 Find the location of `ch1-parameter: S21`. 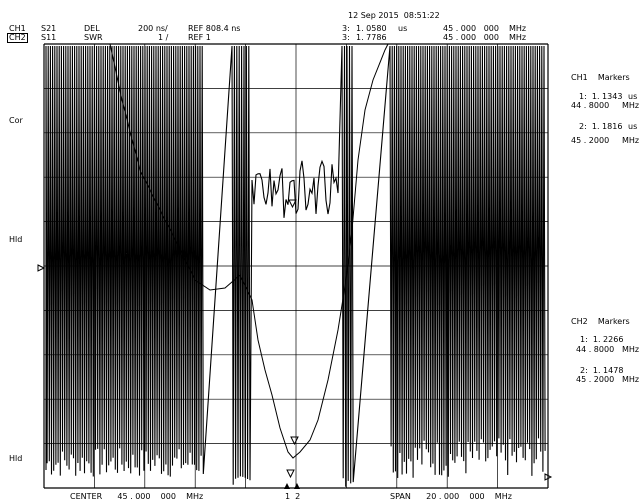

ch1-parameter: S21 is located at coordinates (49, 28).